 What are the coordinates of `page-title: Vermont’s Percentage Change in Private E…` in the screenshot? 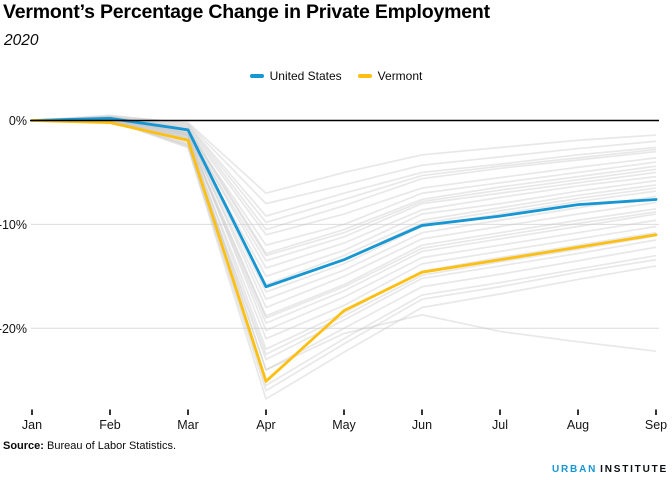 It's located at (246, 12).